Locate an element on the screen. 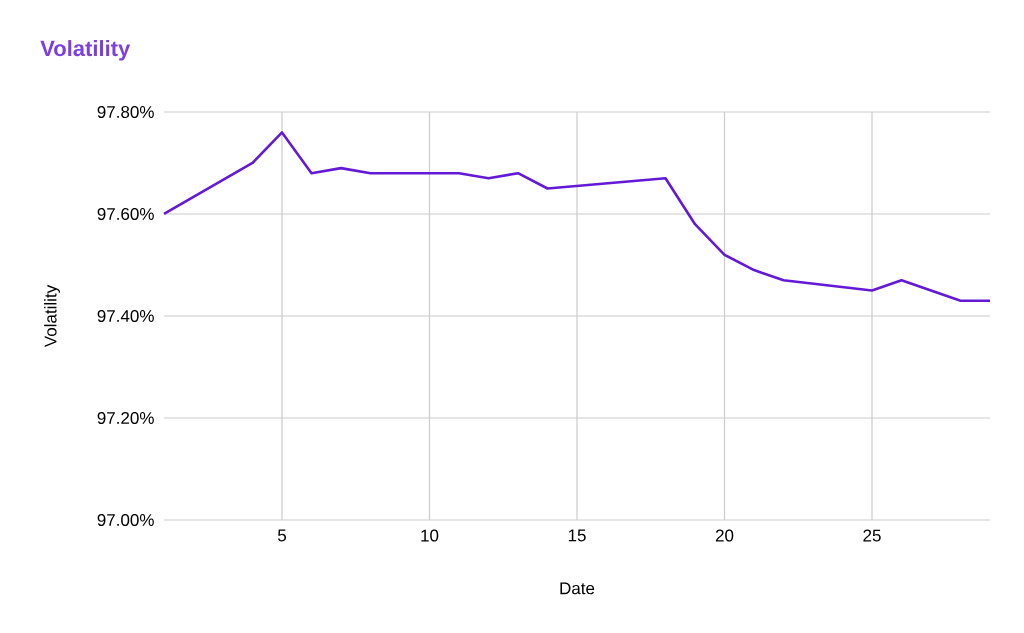 The width and height of the screenshot is (1024, 633). x-tick-label: 15 is located at coordinates (577, 535).